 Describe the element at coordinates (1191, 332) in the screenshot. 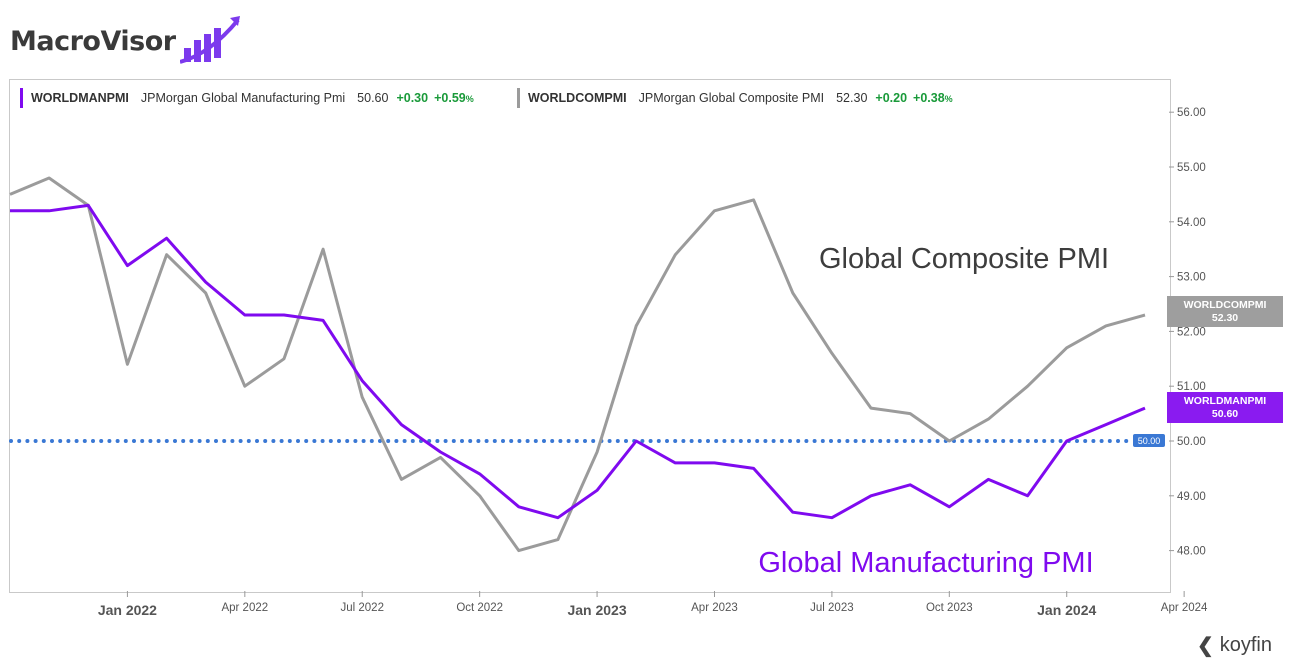

I see `y-tick-label: 52.00` at that location.